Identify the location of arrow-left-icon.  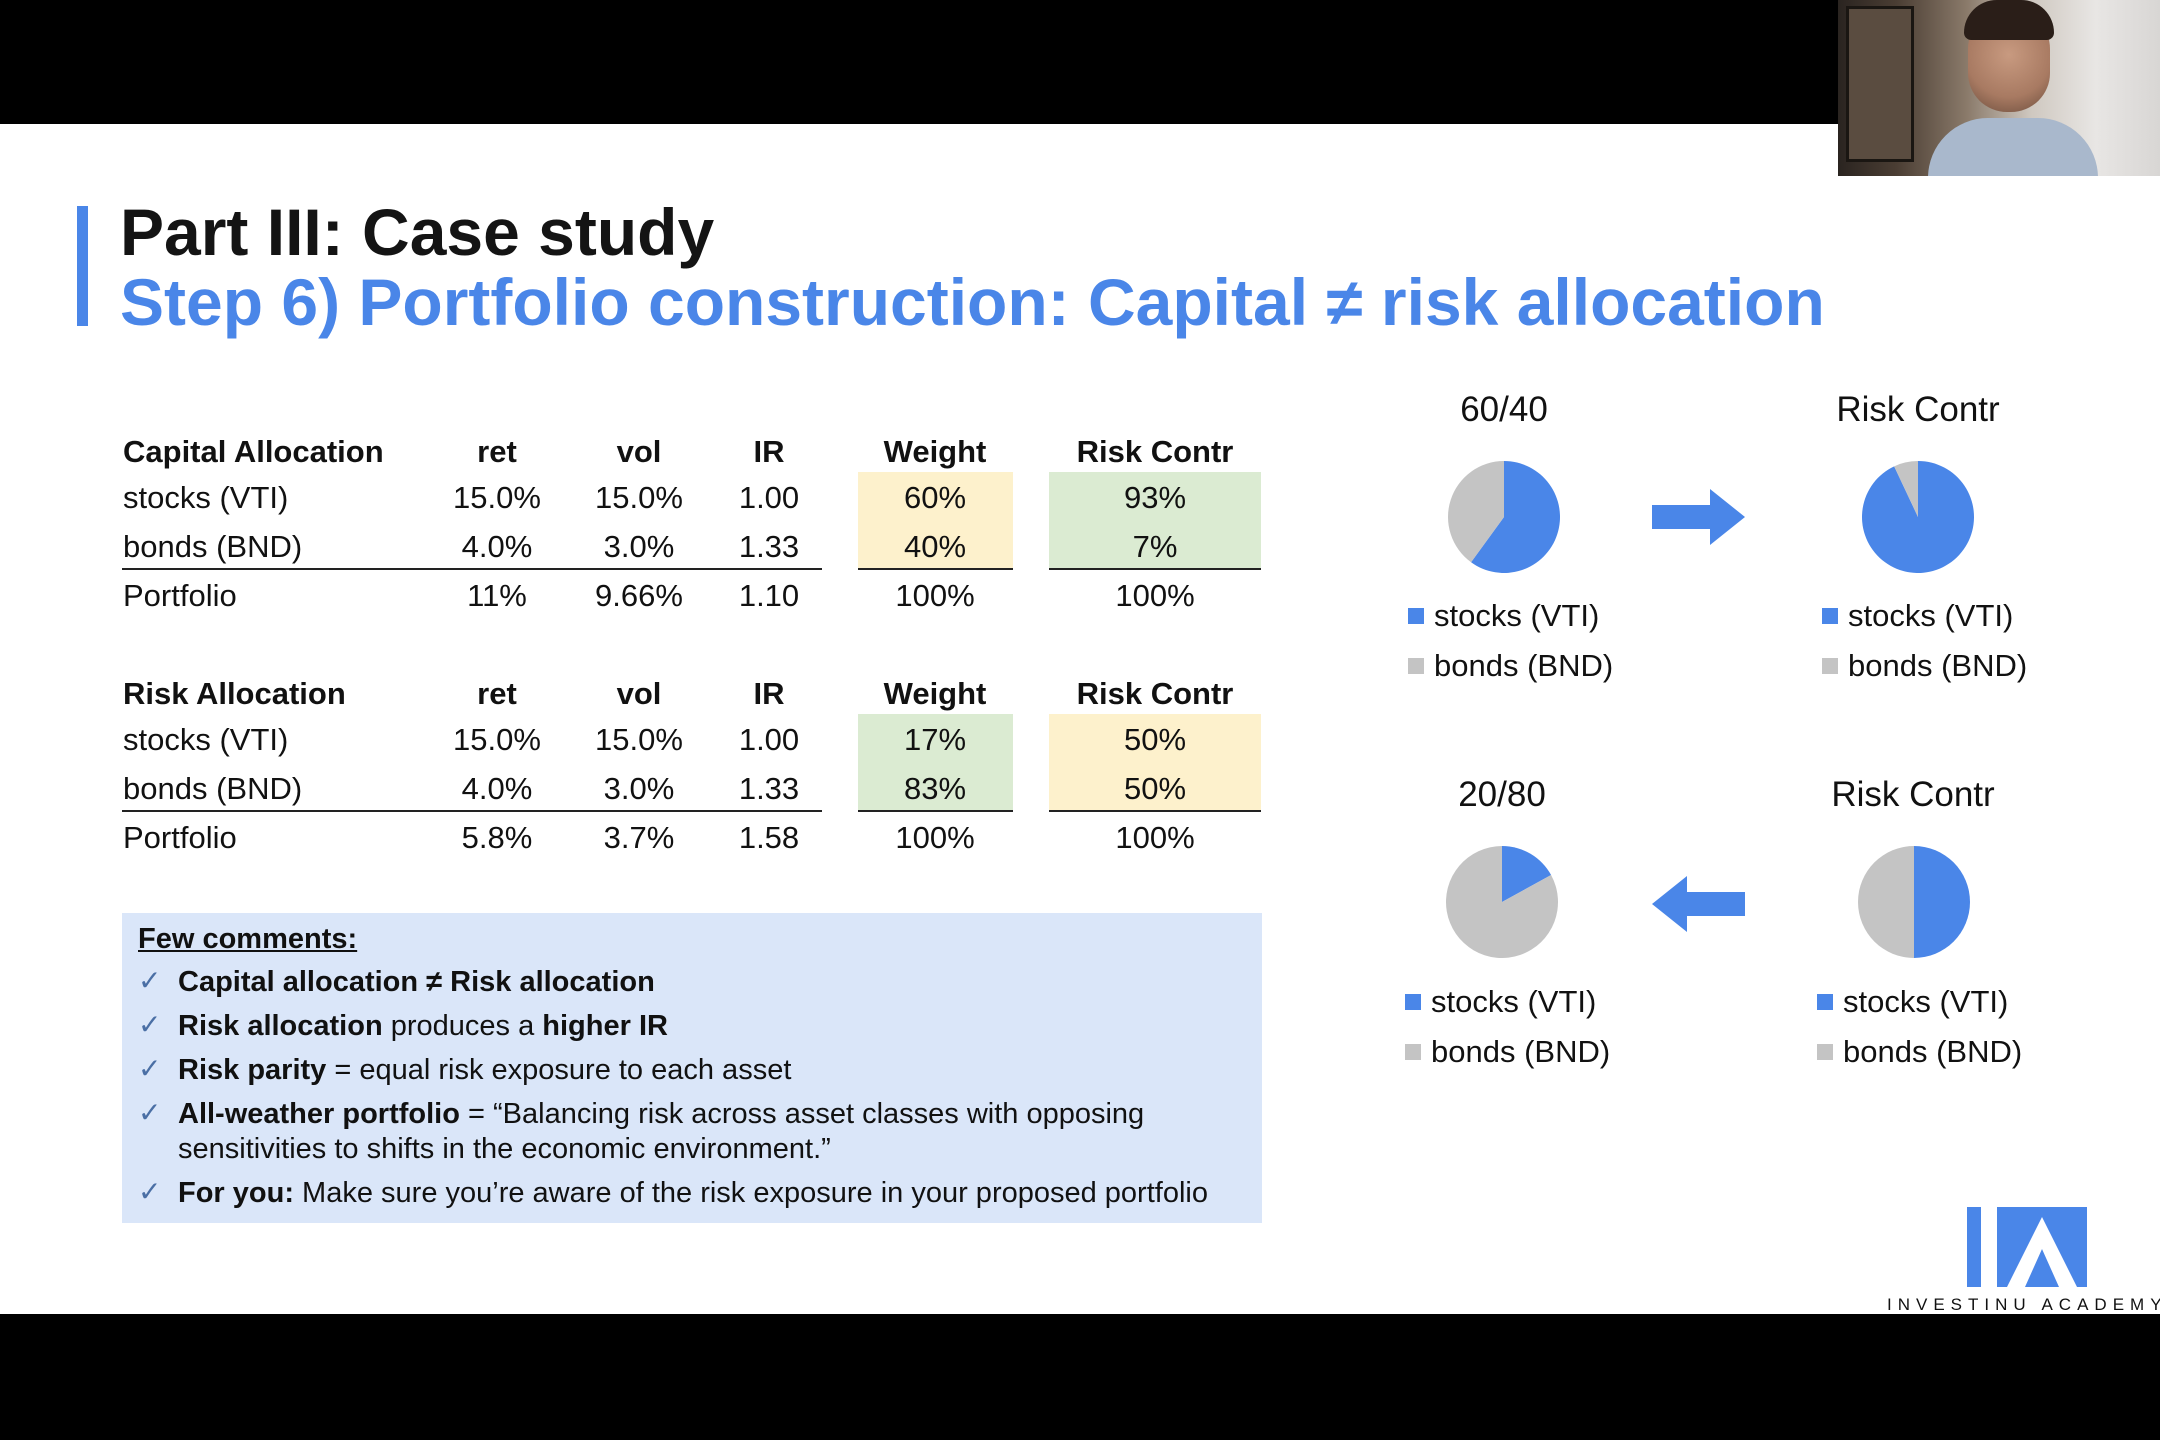
(1698, 904).